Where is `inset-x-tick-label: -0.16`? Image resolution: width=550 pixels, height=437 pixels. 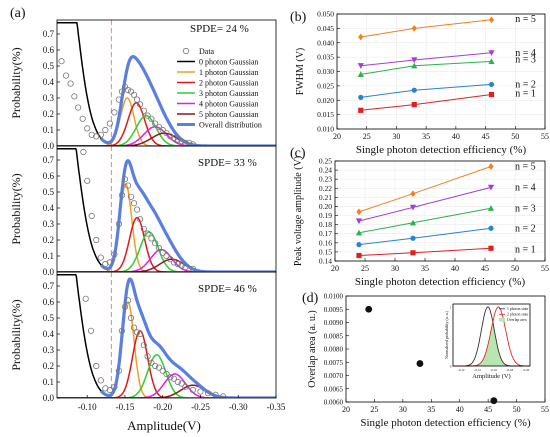
inset-x-tick-label: -0.16 is located at coordinates (493, 370).